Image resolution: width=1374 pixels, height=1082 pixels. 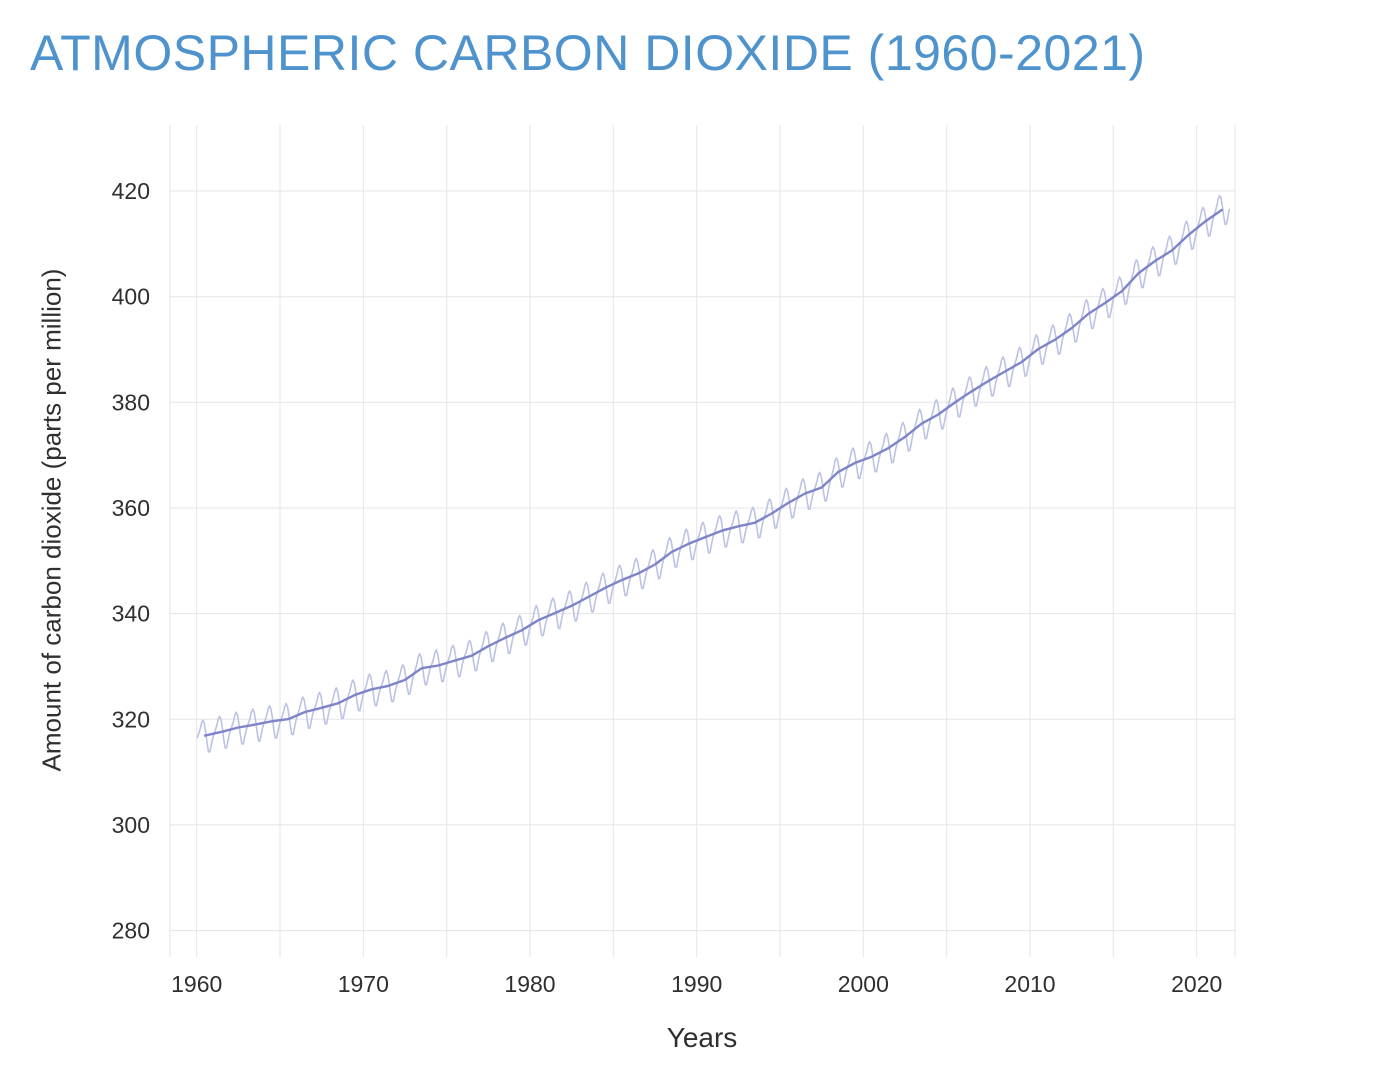 What do you see at coordinates (1196, 984) in the screenshot?
I see `x-tick-label: 2020` at bounding box center [1196, 984].